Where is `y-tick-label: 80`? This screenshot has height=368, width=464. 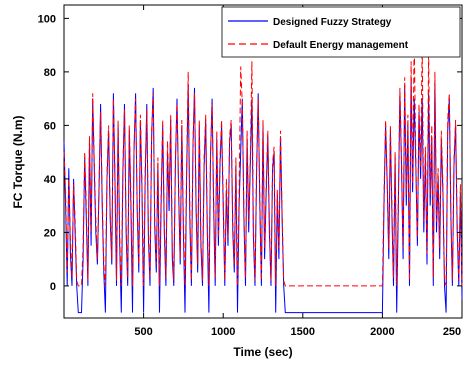 y-tick-label: 80 is located at coordinates (50, 73).